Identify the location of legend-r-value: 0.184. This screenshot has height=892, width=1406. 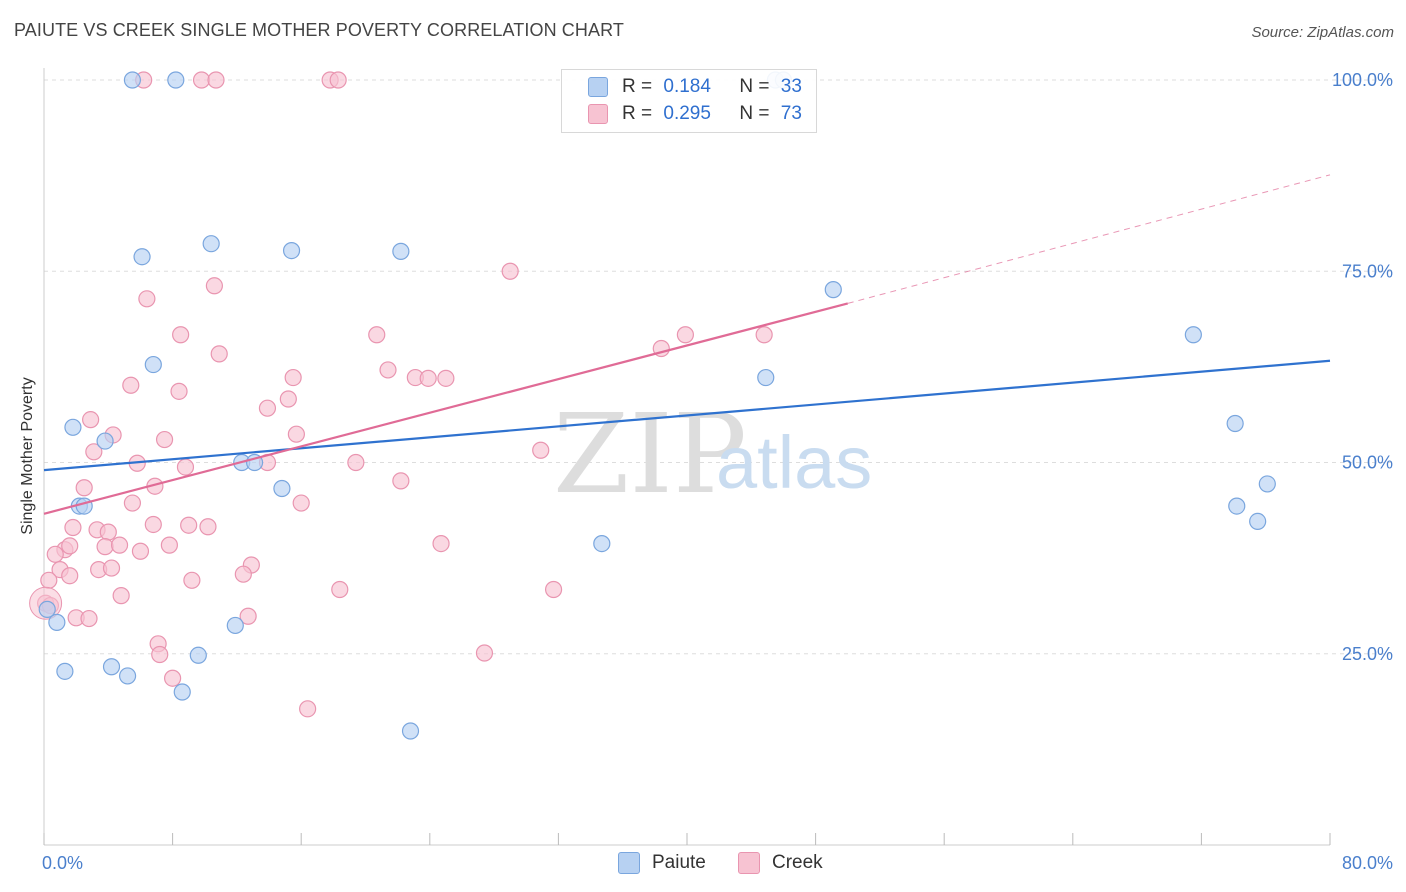
(687, 86).